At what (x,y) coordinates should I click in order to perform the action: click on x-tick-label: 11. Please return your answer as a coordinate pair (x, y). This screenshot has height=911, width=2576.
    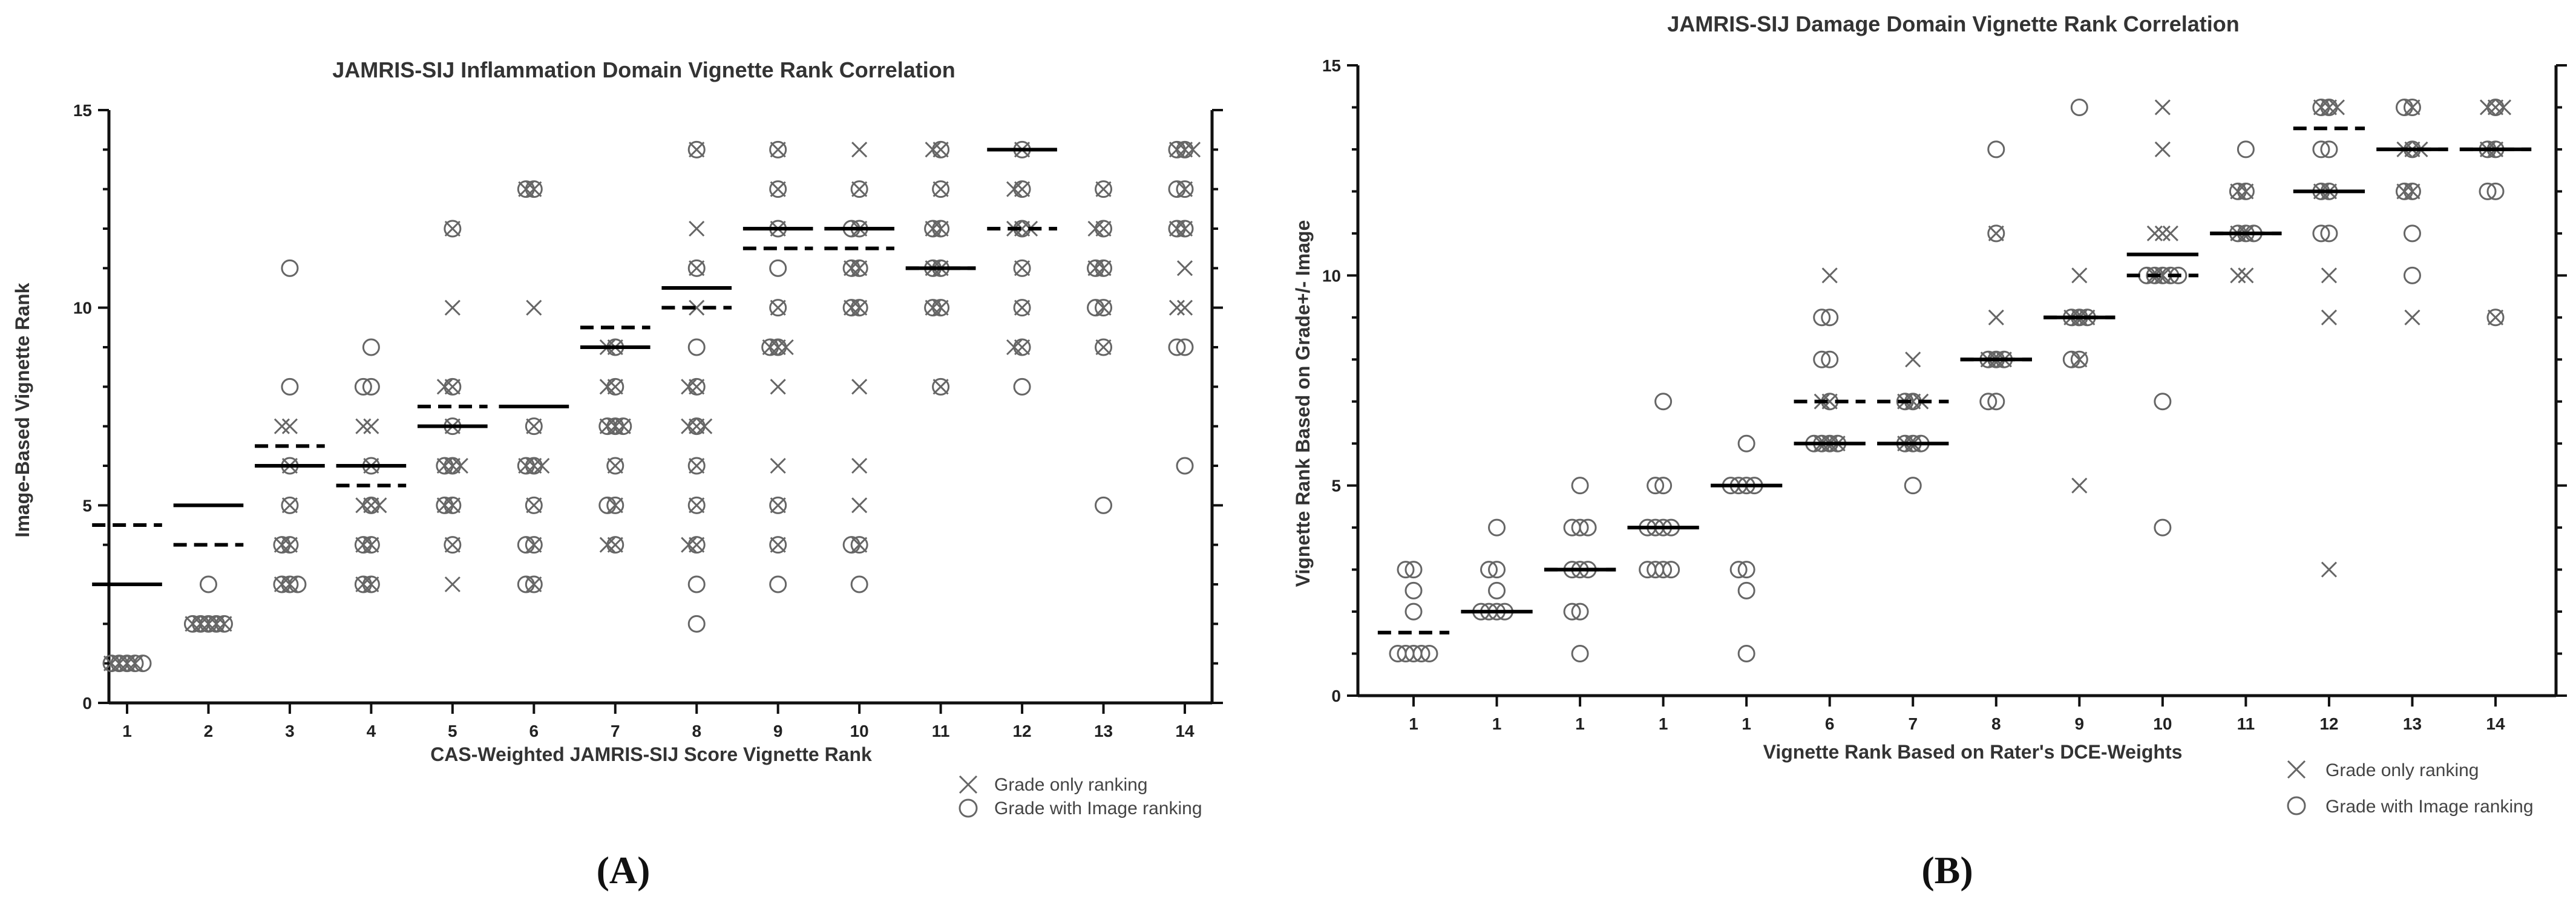
    Looking at the image, I should click on (941, 731).